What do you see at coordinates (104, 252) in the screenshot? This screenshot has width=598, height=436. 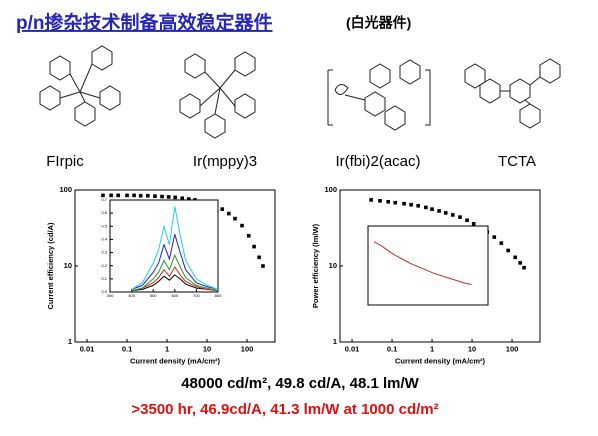 I see `y-tick-label: 0.3` at bounding box center [104, 252].